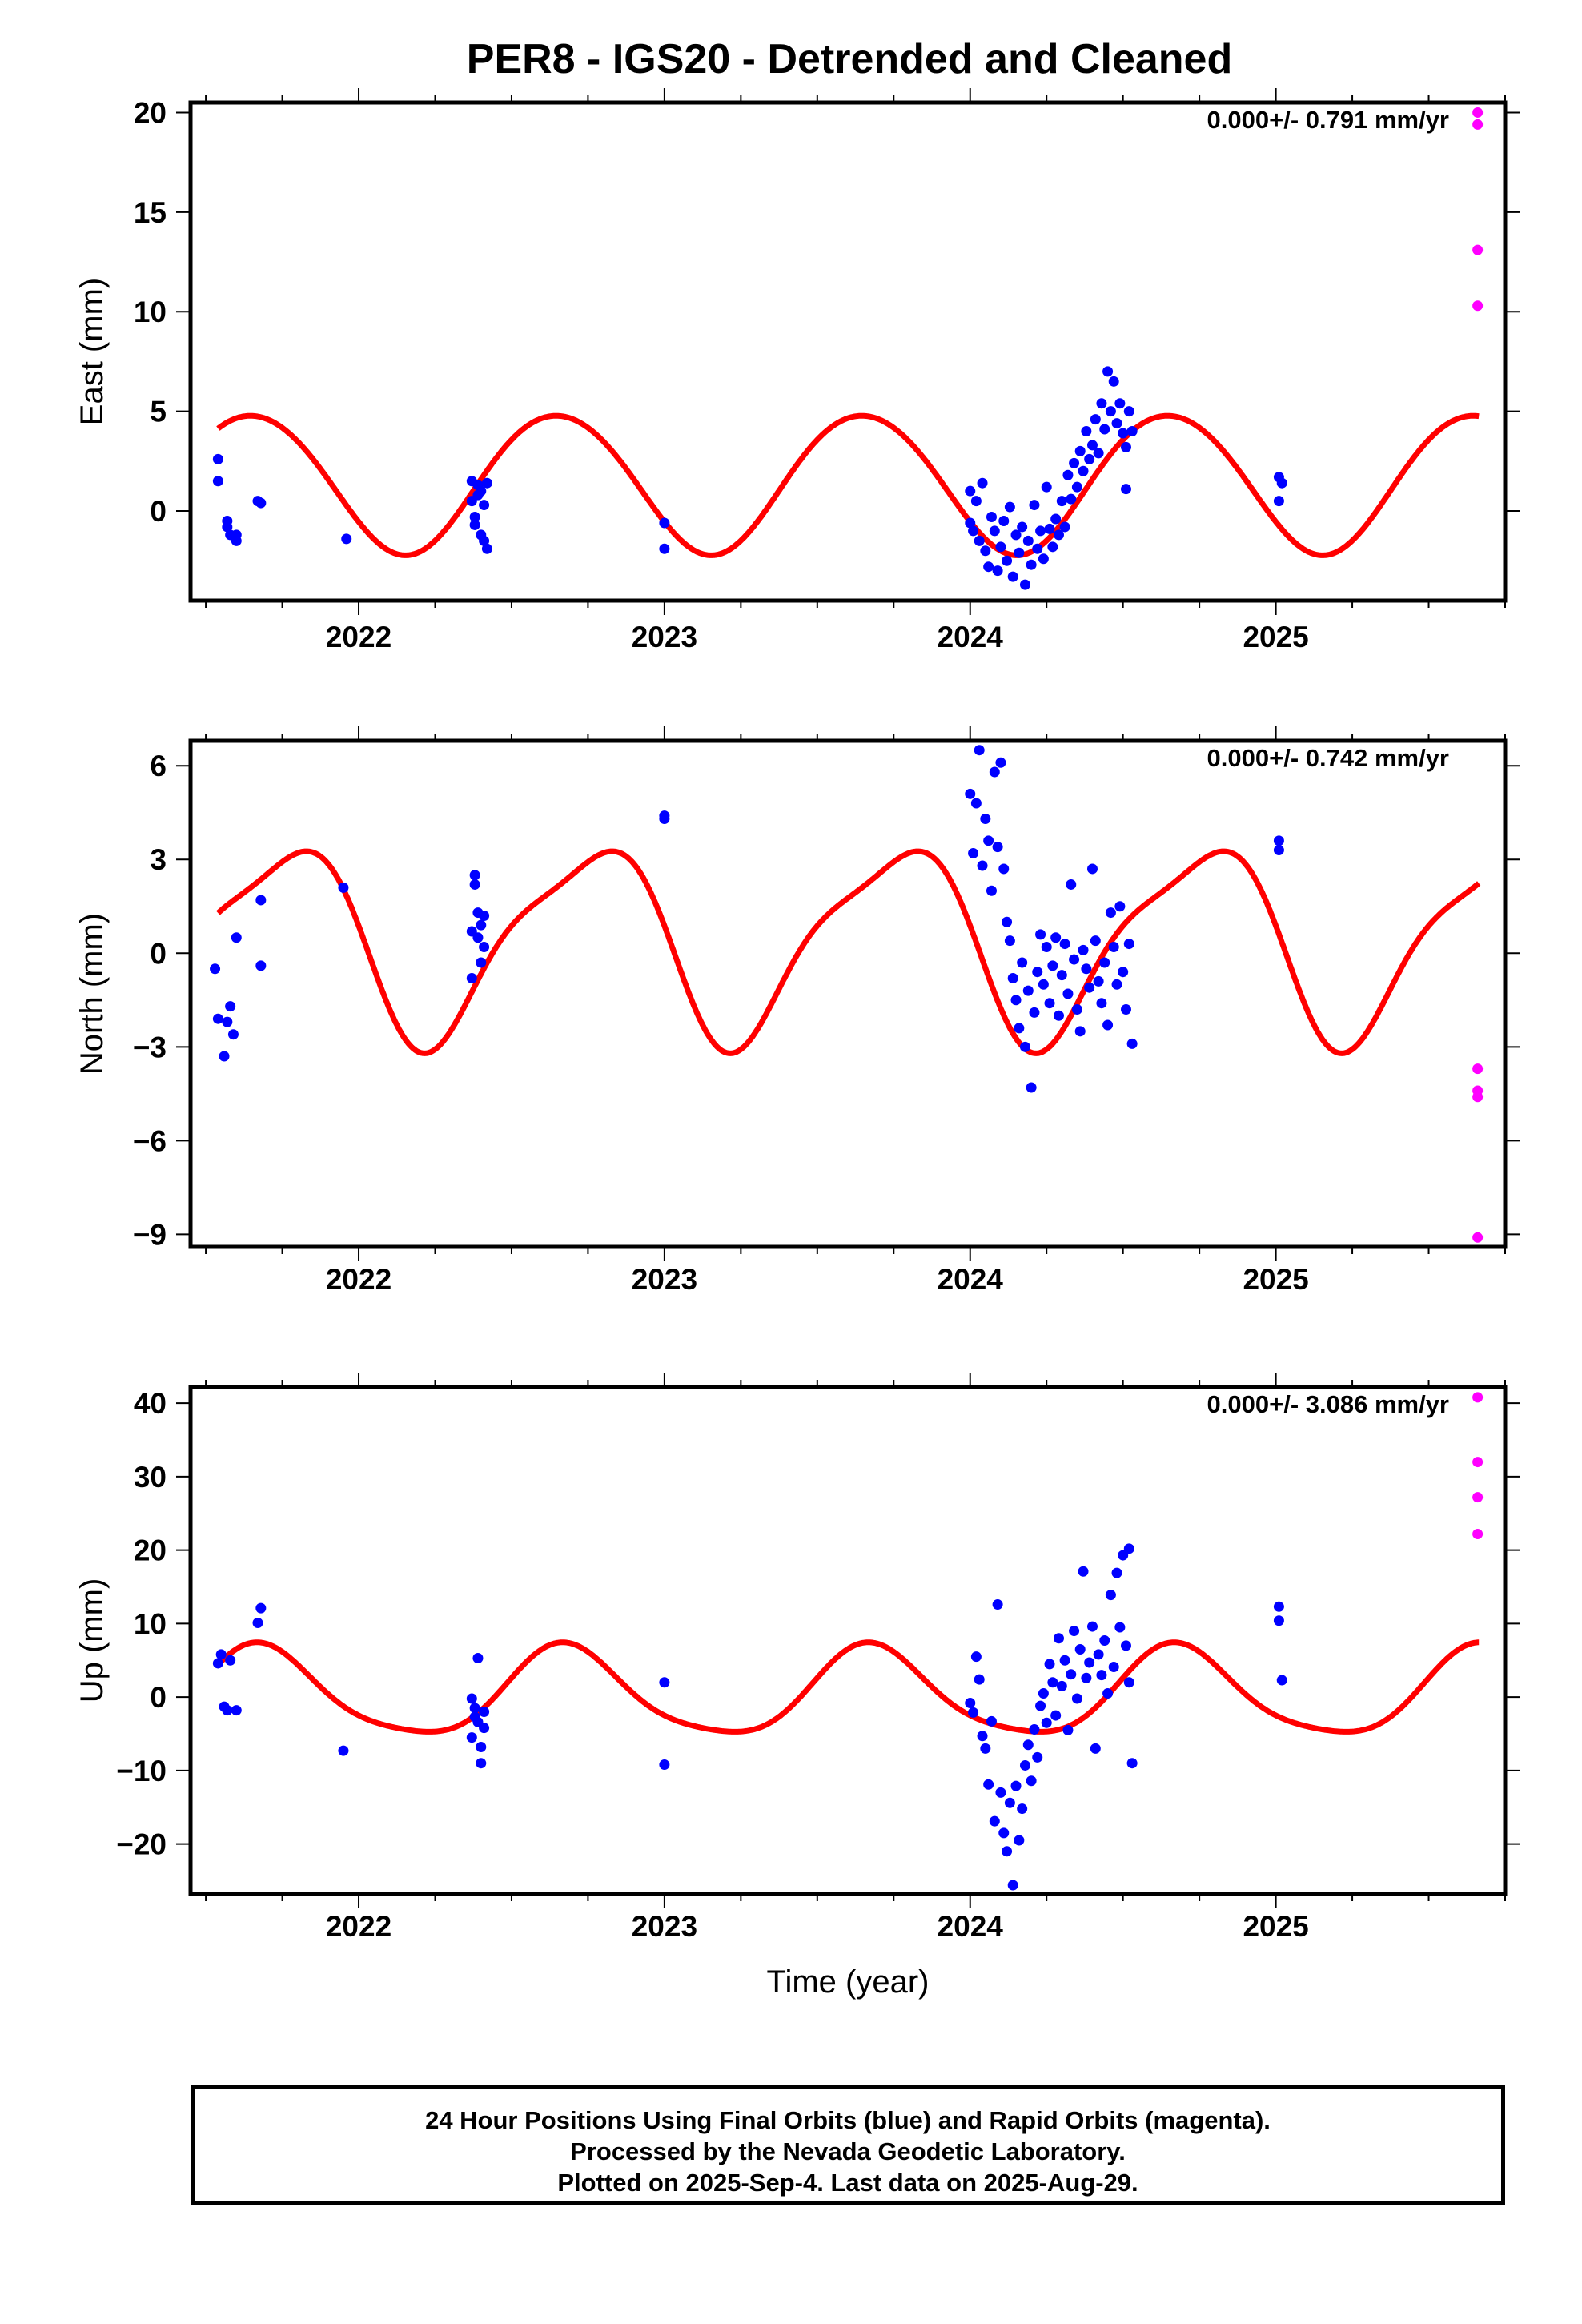 The image size is (1582, 2324). What do you see at coordinates (1328, 758) in the screenshot?
I see `north-rate-label: 0.000+/- 0.742 mm/yr` at bounding box center [1328, 758].